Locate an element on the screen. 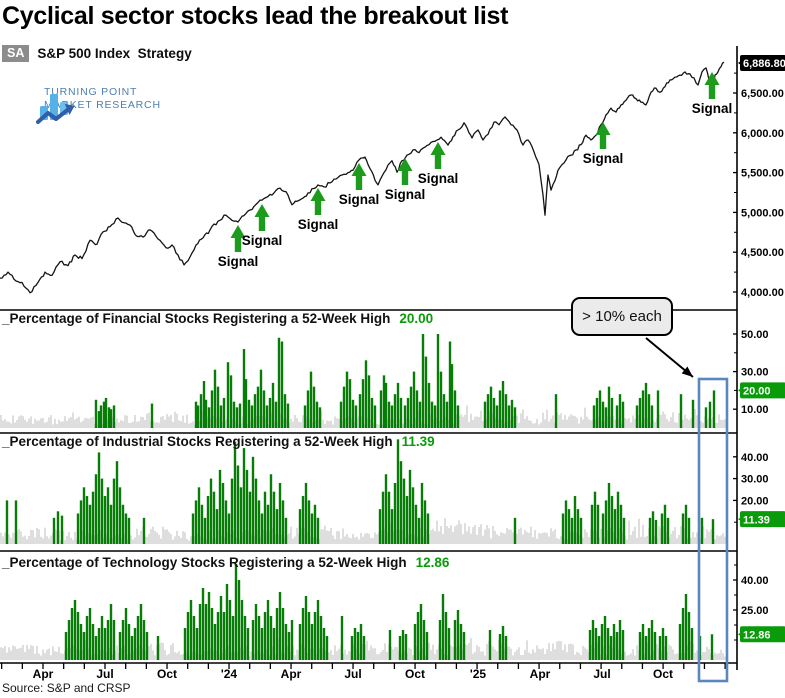 This screenshot has height=698, width=785. bar-chart-arrow-logo-icon is located at coordinates (55, 109).